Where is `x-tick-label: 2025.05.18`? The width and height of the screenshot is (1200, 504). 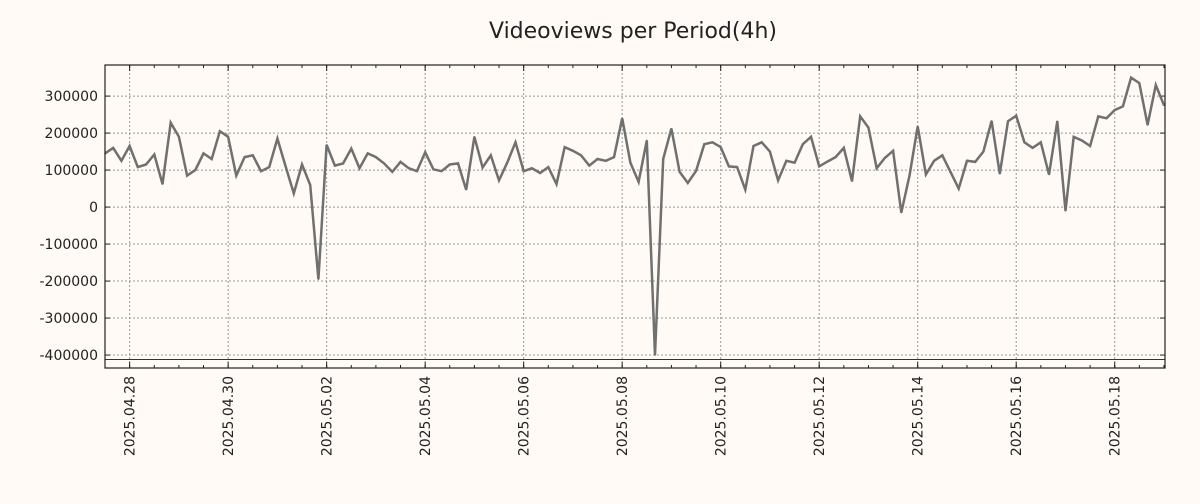
x-tick-label: 2025.05.18 is located at coordinates (1116, 416).